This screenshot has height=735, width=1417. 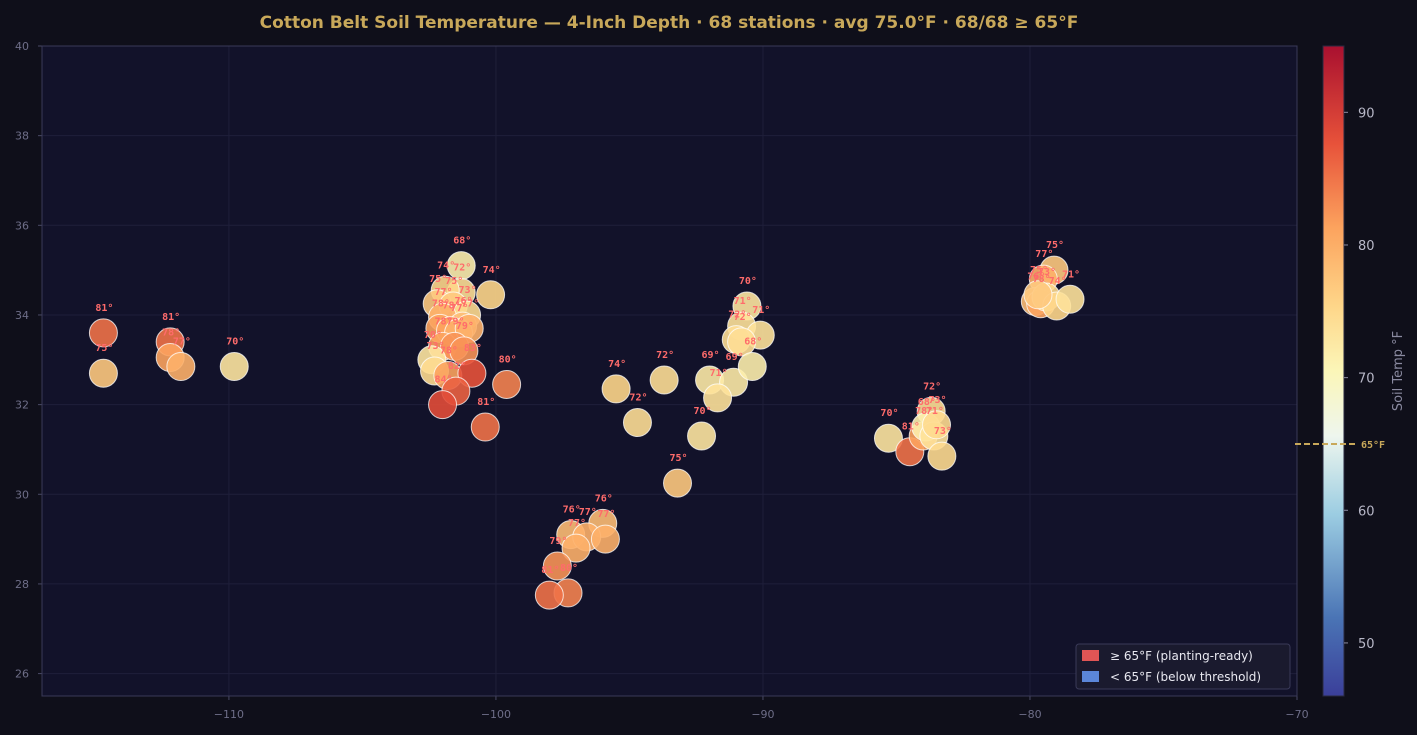 I want to click on threshold-label: 65°F, so click(x=1373, y=445).